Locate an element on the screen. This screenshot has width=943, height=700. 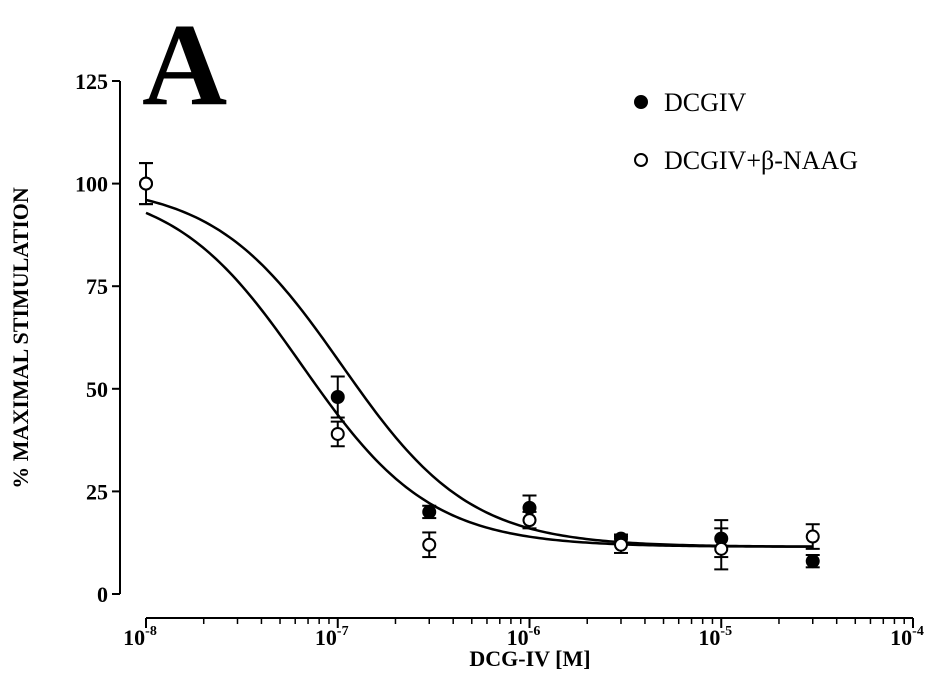
y-tick-label: 25 is located at coordinates (97, 491).